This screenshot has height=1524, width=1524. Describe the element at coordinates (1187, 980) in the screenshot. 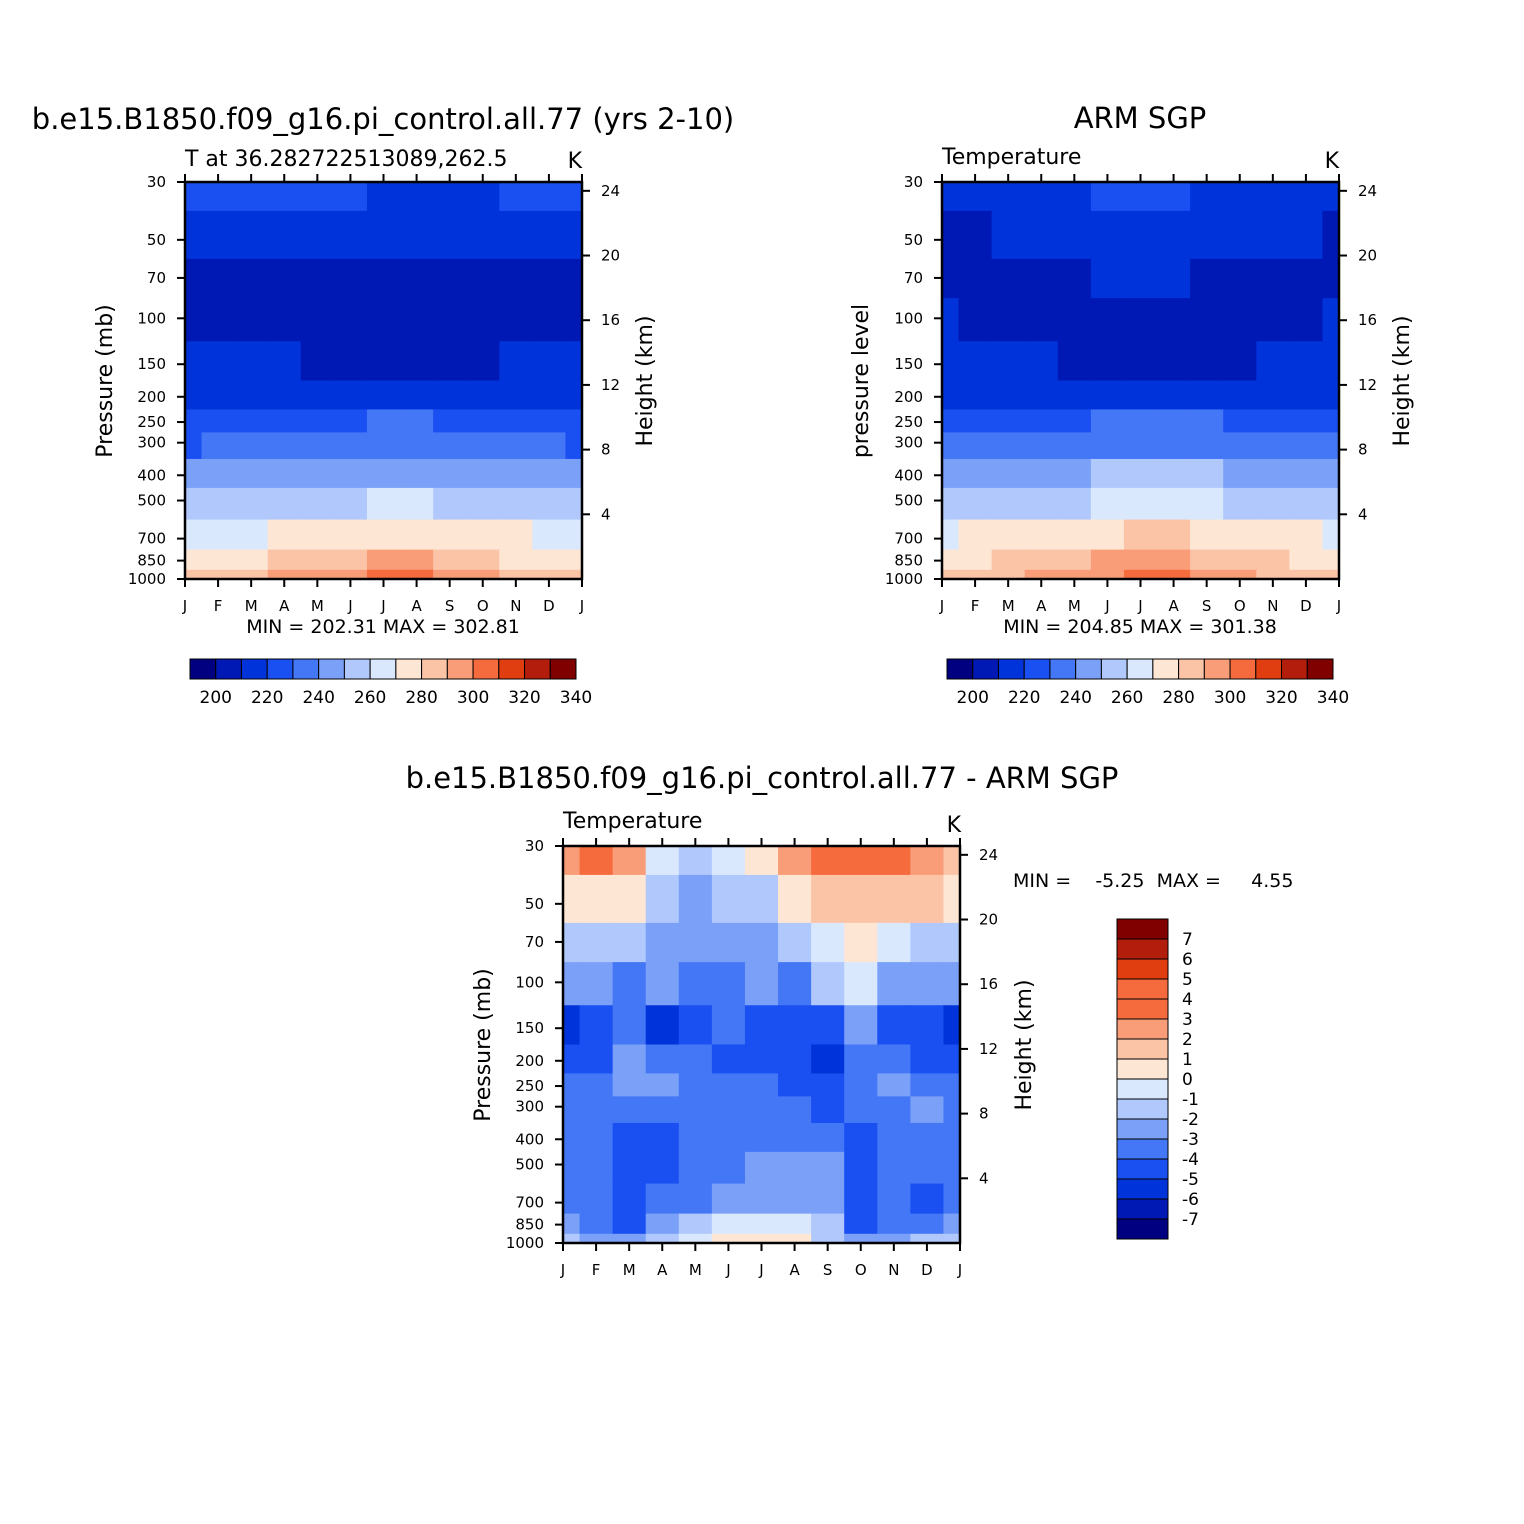

I see `colorbar-label: 5` at that location.